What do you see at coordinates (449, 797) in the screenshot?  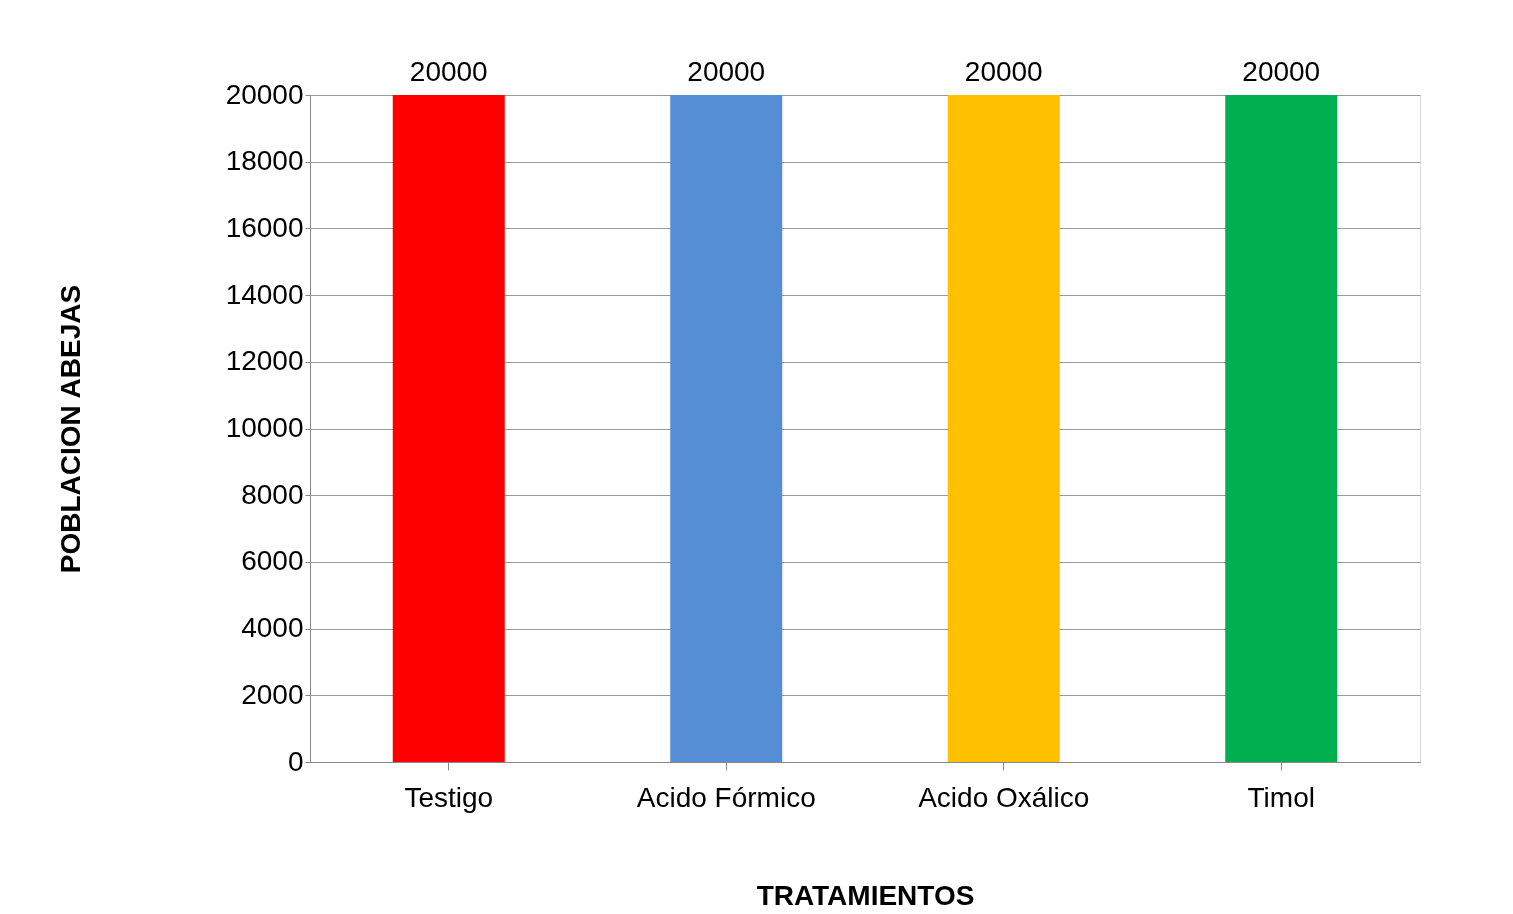 I see `x-tick-label: Testigo` at bounding box center [449, 797].